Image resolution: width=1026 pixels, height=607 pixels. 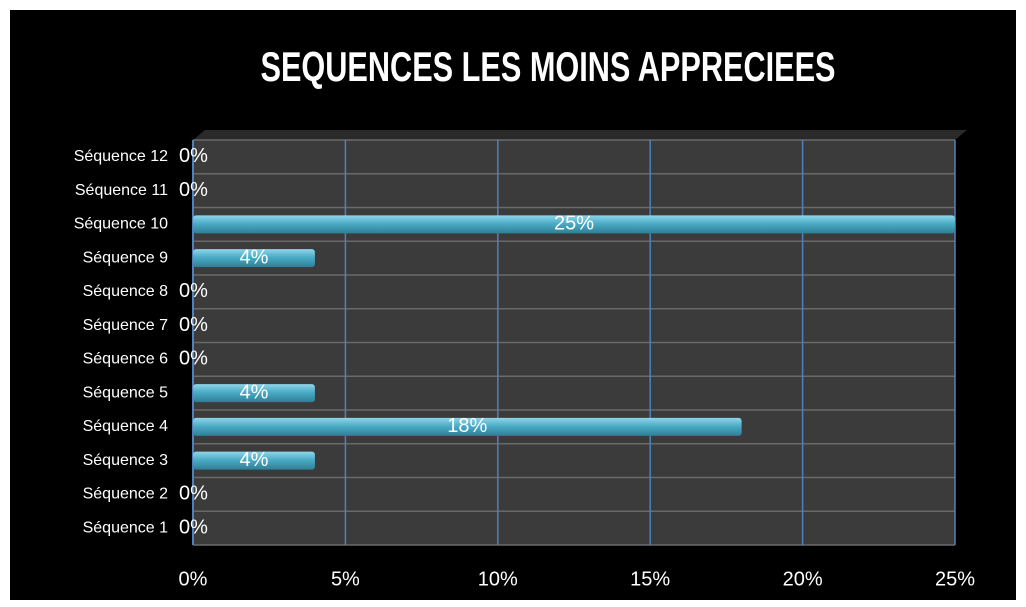 What do you see at coordinates (803, 579) in the screenshot?
I see `x-tick-label: 20%` at bounding box center [803, 579].